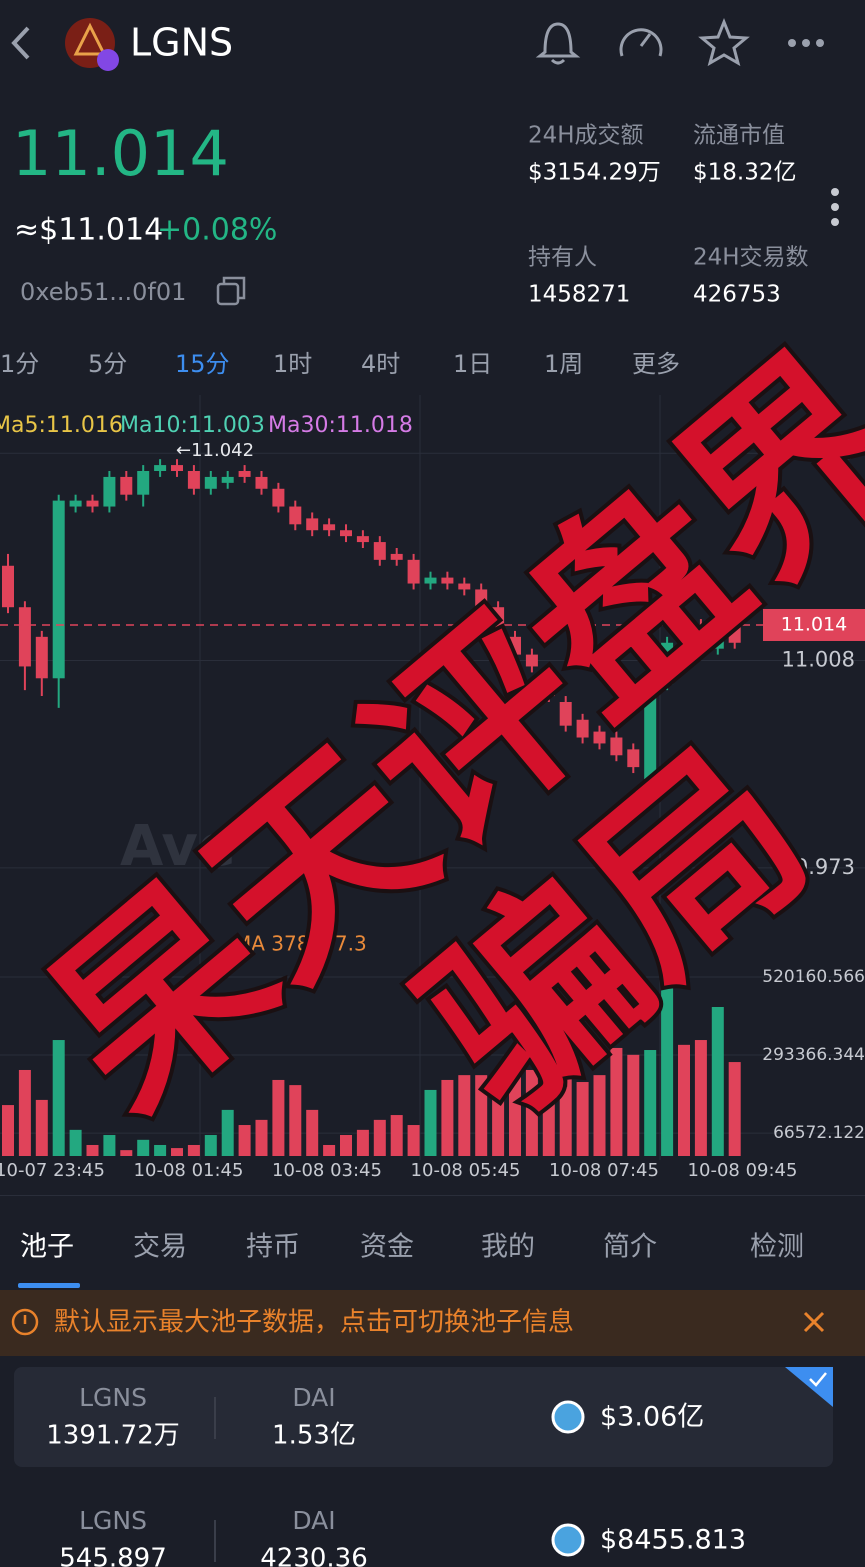 The image size is (865, 1567). I want to click on timeframe: 1周, so click(563, 364).